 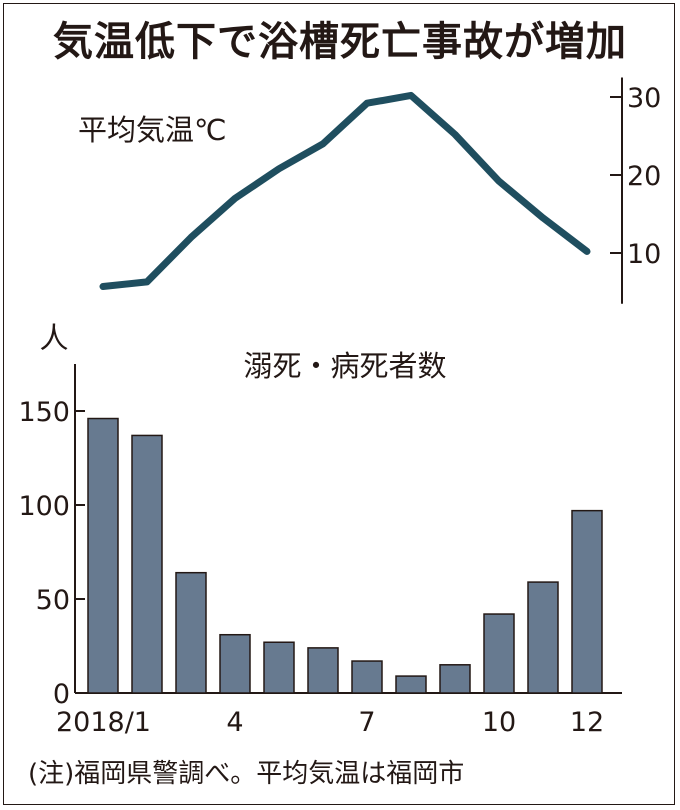 I want to click on temperature-y-tick-label: 10, so click(x=644, y=254).